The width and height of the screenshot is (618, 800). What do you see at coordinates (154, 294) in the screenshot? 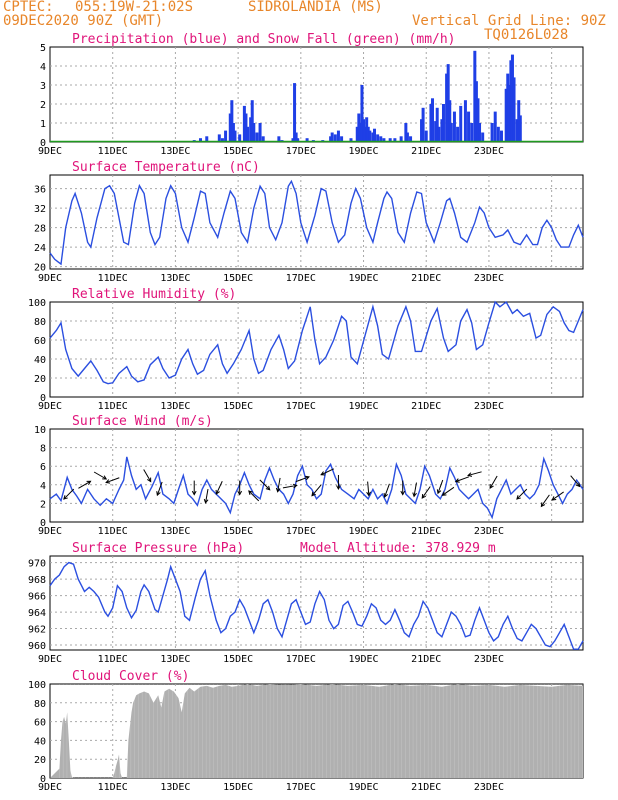
I see `humidity-title: Relative Humidity (%)` at bounding box center [154, 294].